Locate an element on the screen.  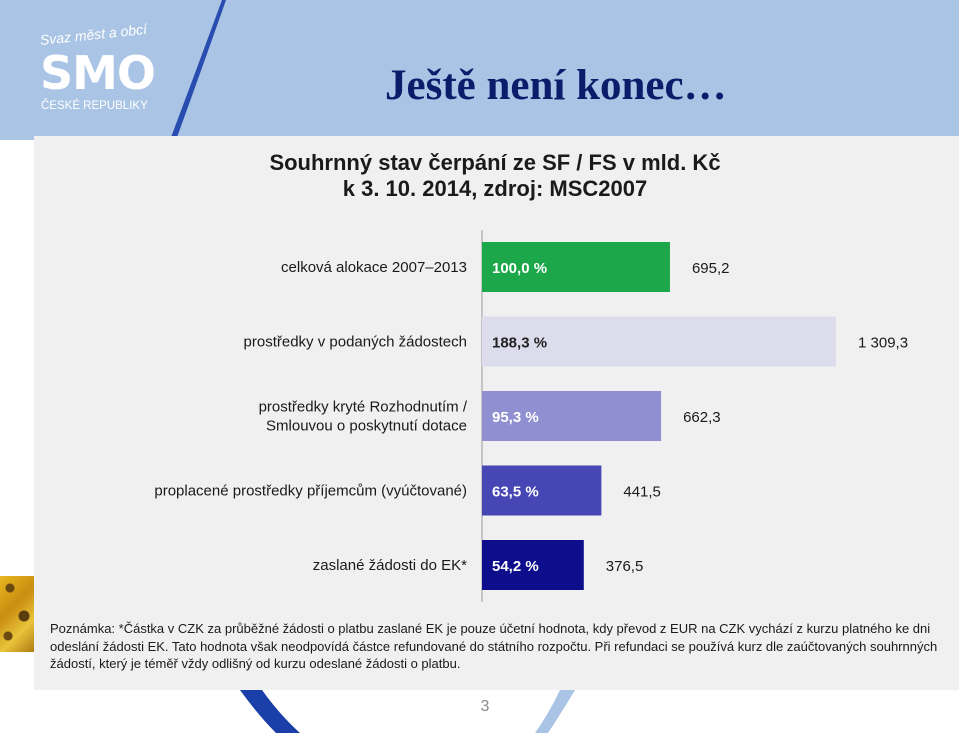
category-label: prostředky v podaných žádostech is located at coordinates (355, 342).